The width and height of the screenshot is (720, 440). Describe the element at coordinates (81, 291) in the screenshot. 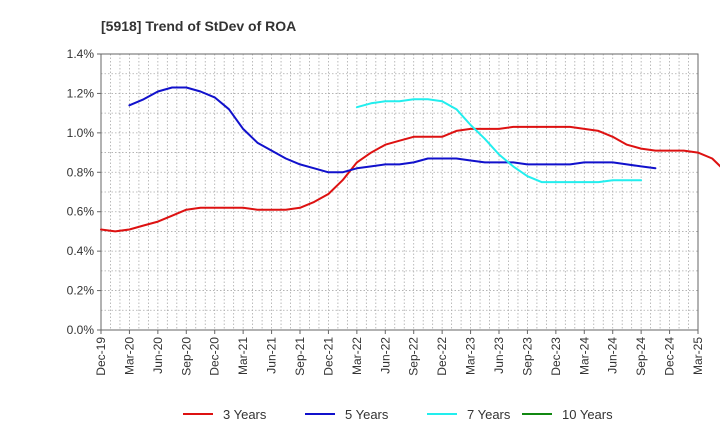

I see `y-tick-label: 0.2%` at that location.